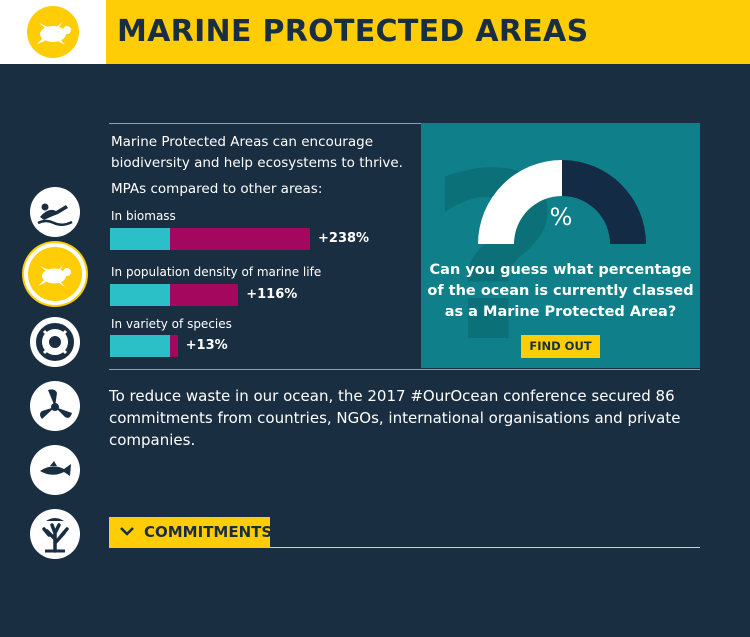  I want to click on find-out-button: FIND OUT, so click(560, 346).